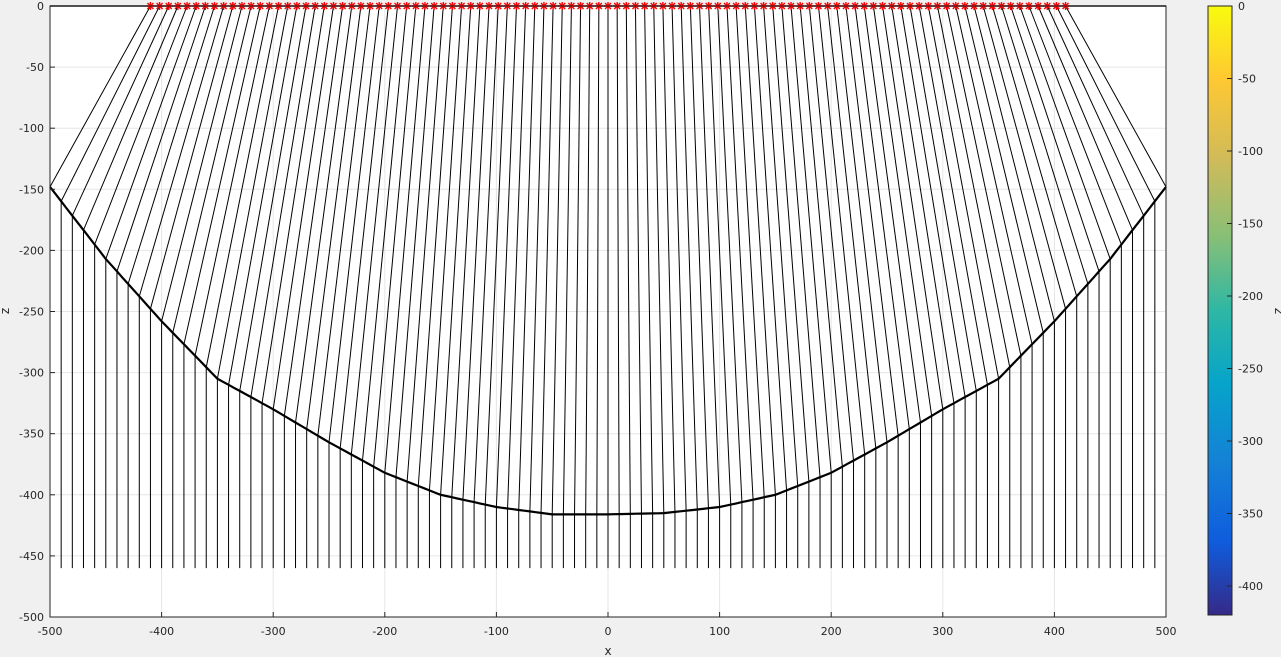 The image size is (1281, 657). What do you see at coordinates (1250, 296) in the screenshot?
I see `colorbar-tick-label: -200` at bounding box center [1250, 296].